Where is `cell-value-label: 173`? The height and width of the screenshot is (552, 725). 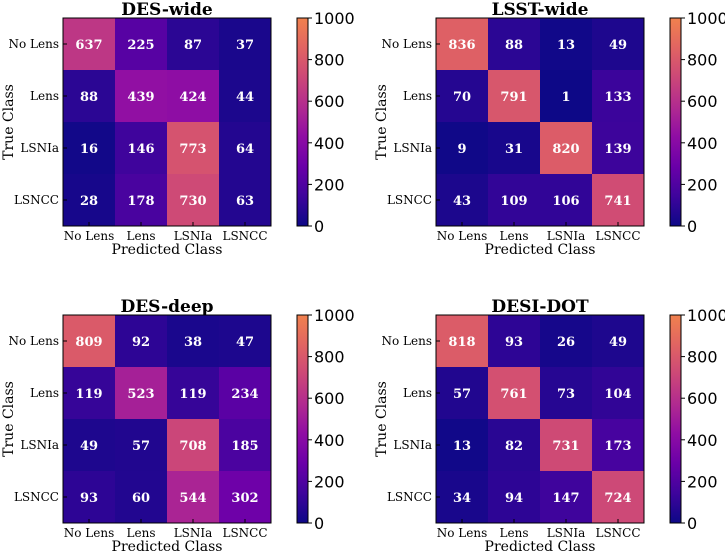 cell-value-label: 173 is located at coordinates (617, 446).